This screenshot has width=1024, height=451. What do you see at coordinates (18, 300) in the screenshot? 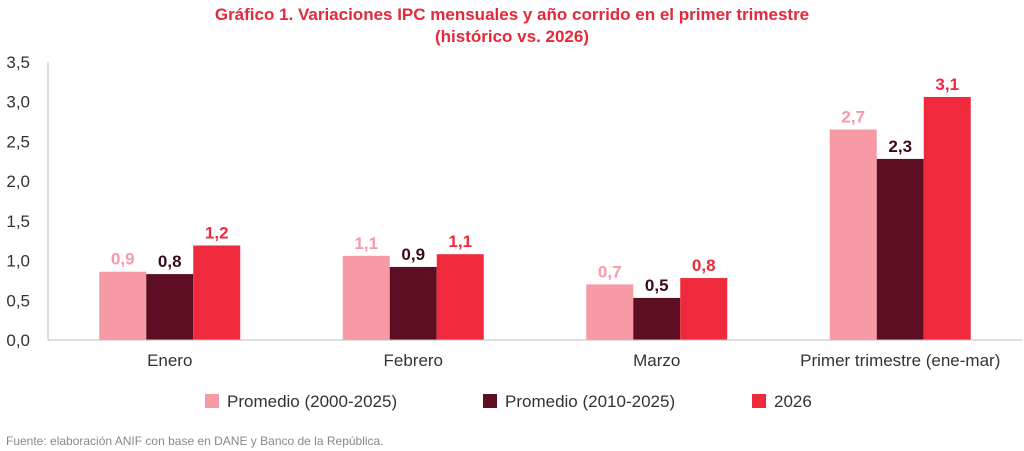
I see `y-tick-label: 0,5` at bounding box center [18, 300].